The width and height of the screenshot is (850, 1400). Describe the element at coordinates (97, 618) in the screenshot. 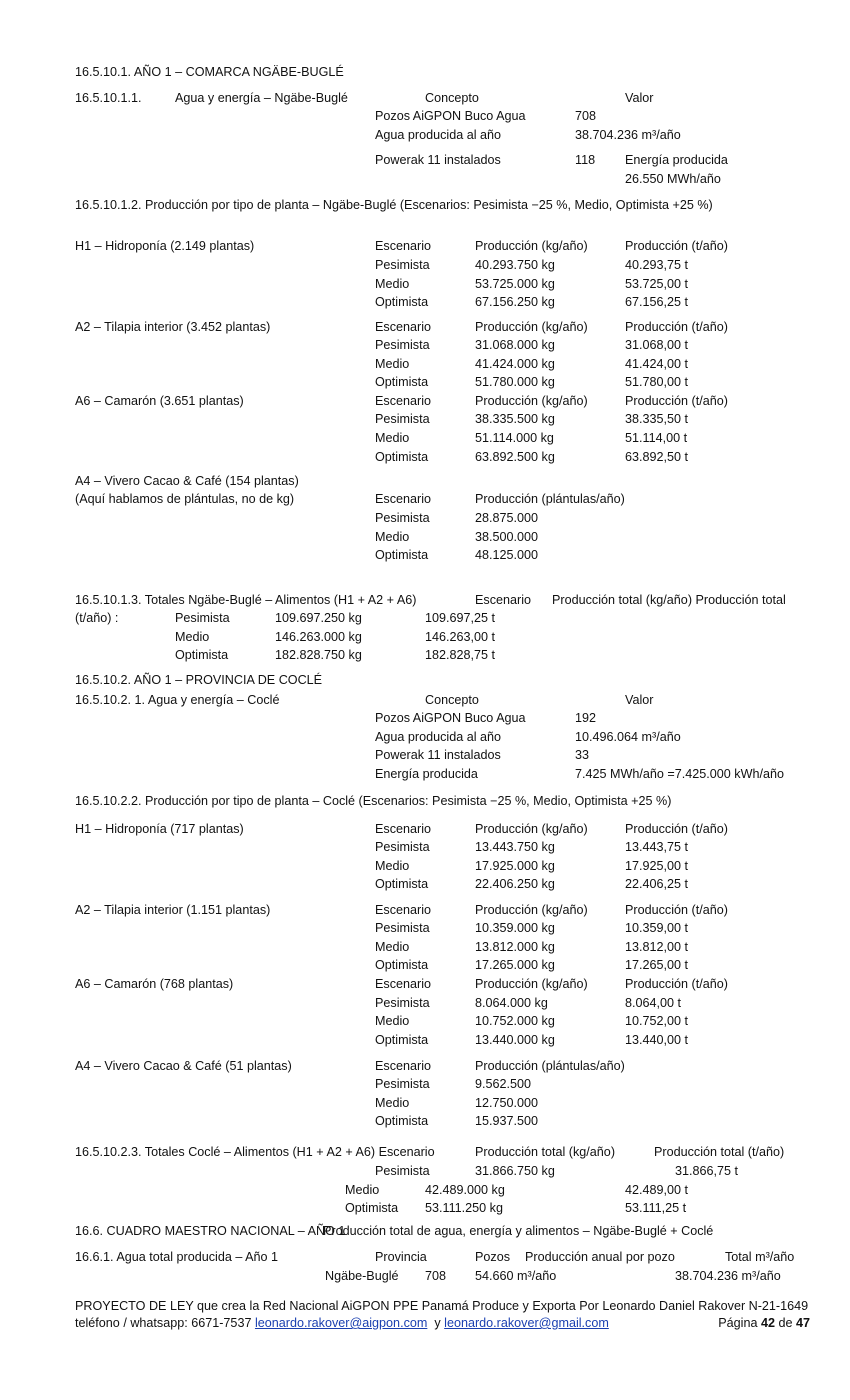

I see `column-header: (t/año) :` at that location.